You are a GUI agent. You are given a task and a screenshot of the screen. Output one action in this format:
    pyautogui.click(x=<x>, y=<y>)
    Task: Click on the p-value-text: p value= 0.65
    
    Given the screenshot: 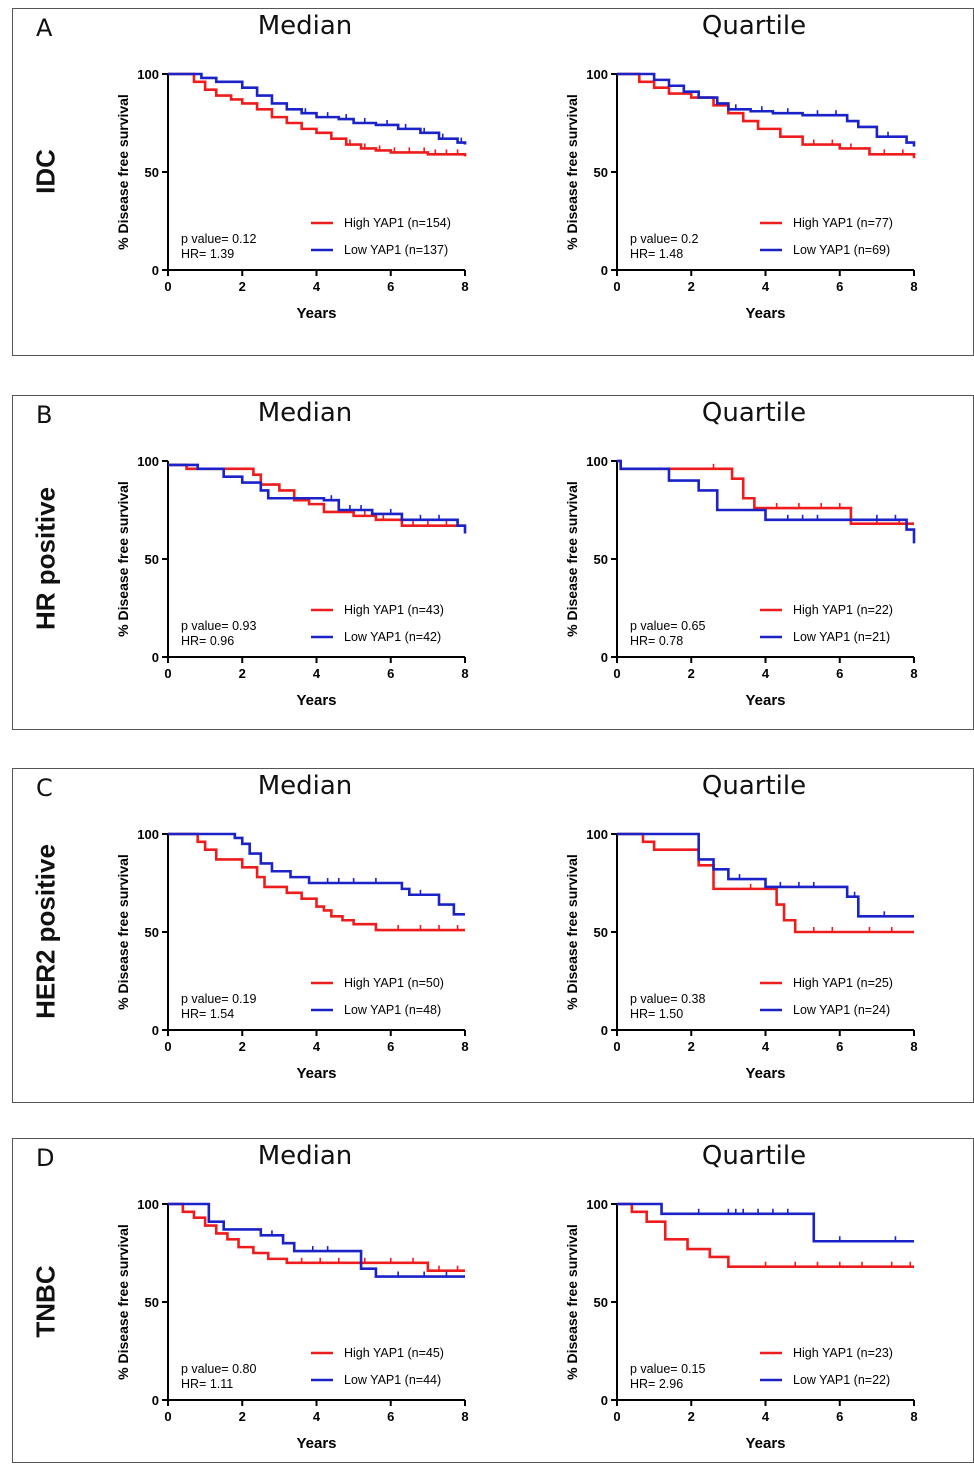 What is the action you would take?
    pyautogui.click(x=667, y=626)
    